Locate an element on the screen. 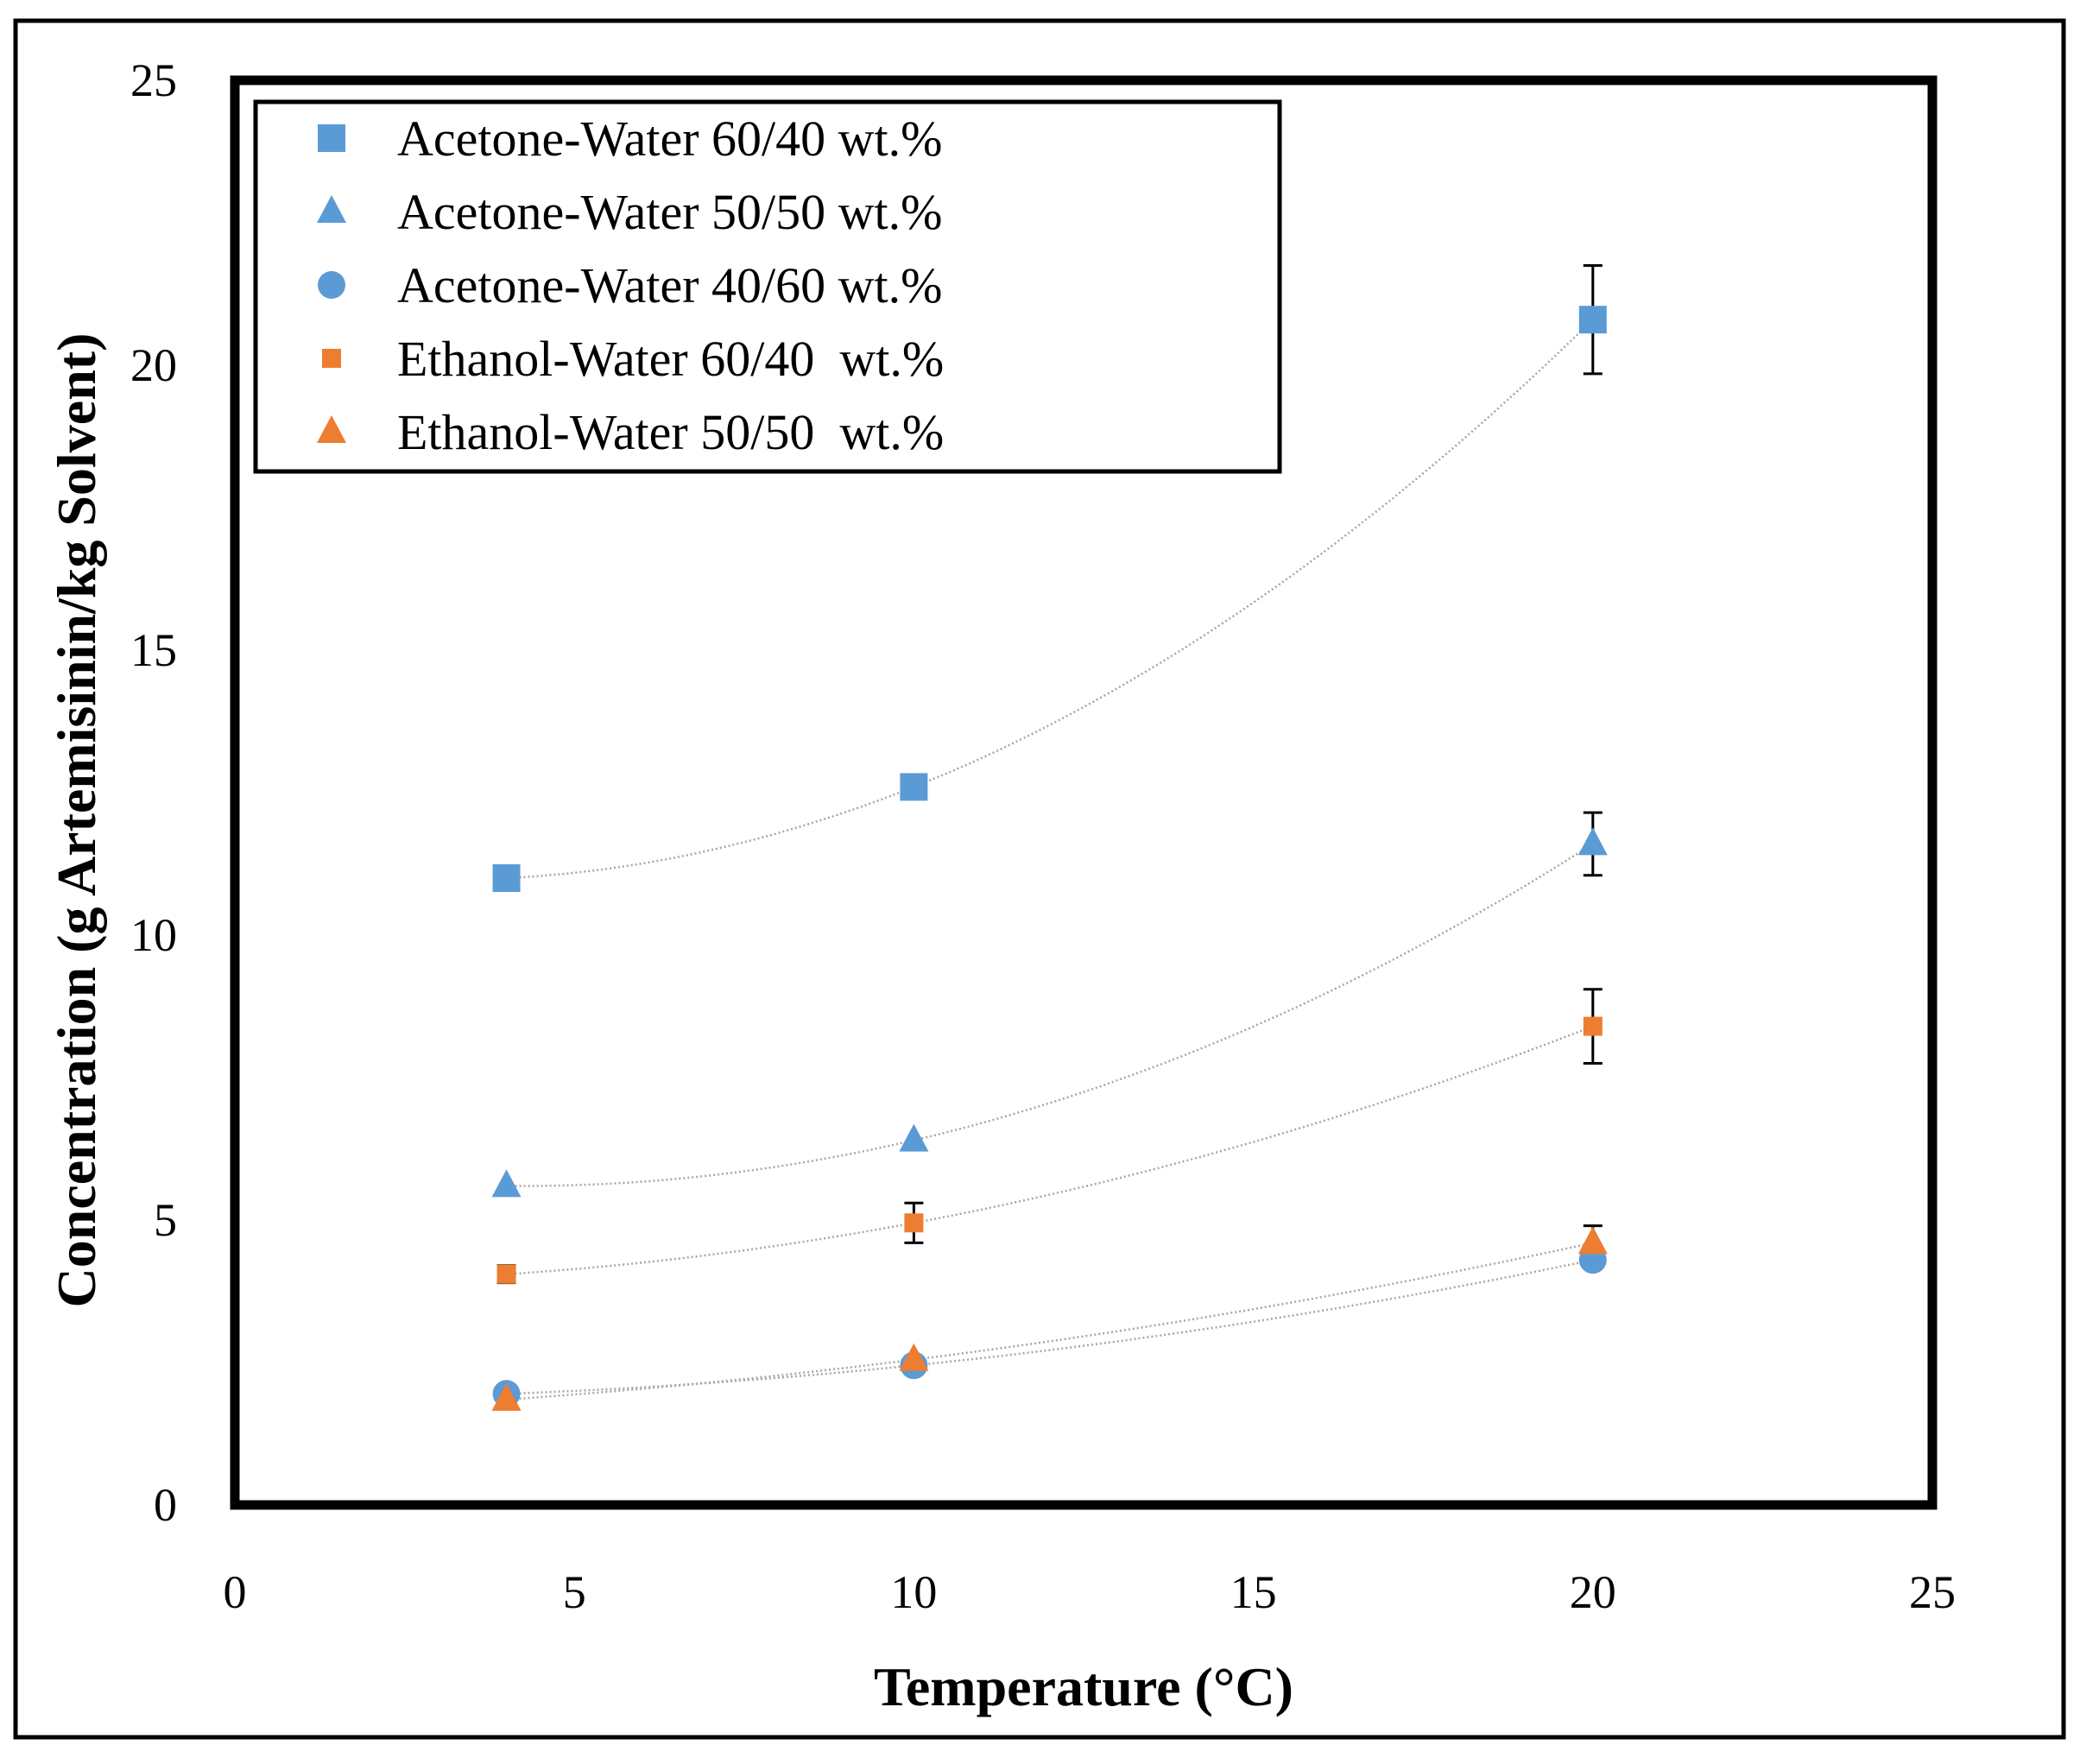 The height and width of the screenshot is (1764, 2080). legend-label: Acetone-Water 60/40 wt.% is located at coordinates (670, 139).